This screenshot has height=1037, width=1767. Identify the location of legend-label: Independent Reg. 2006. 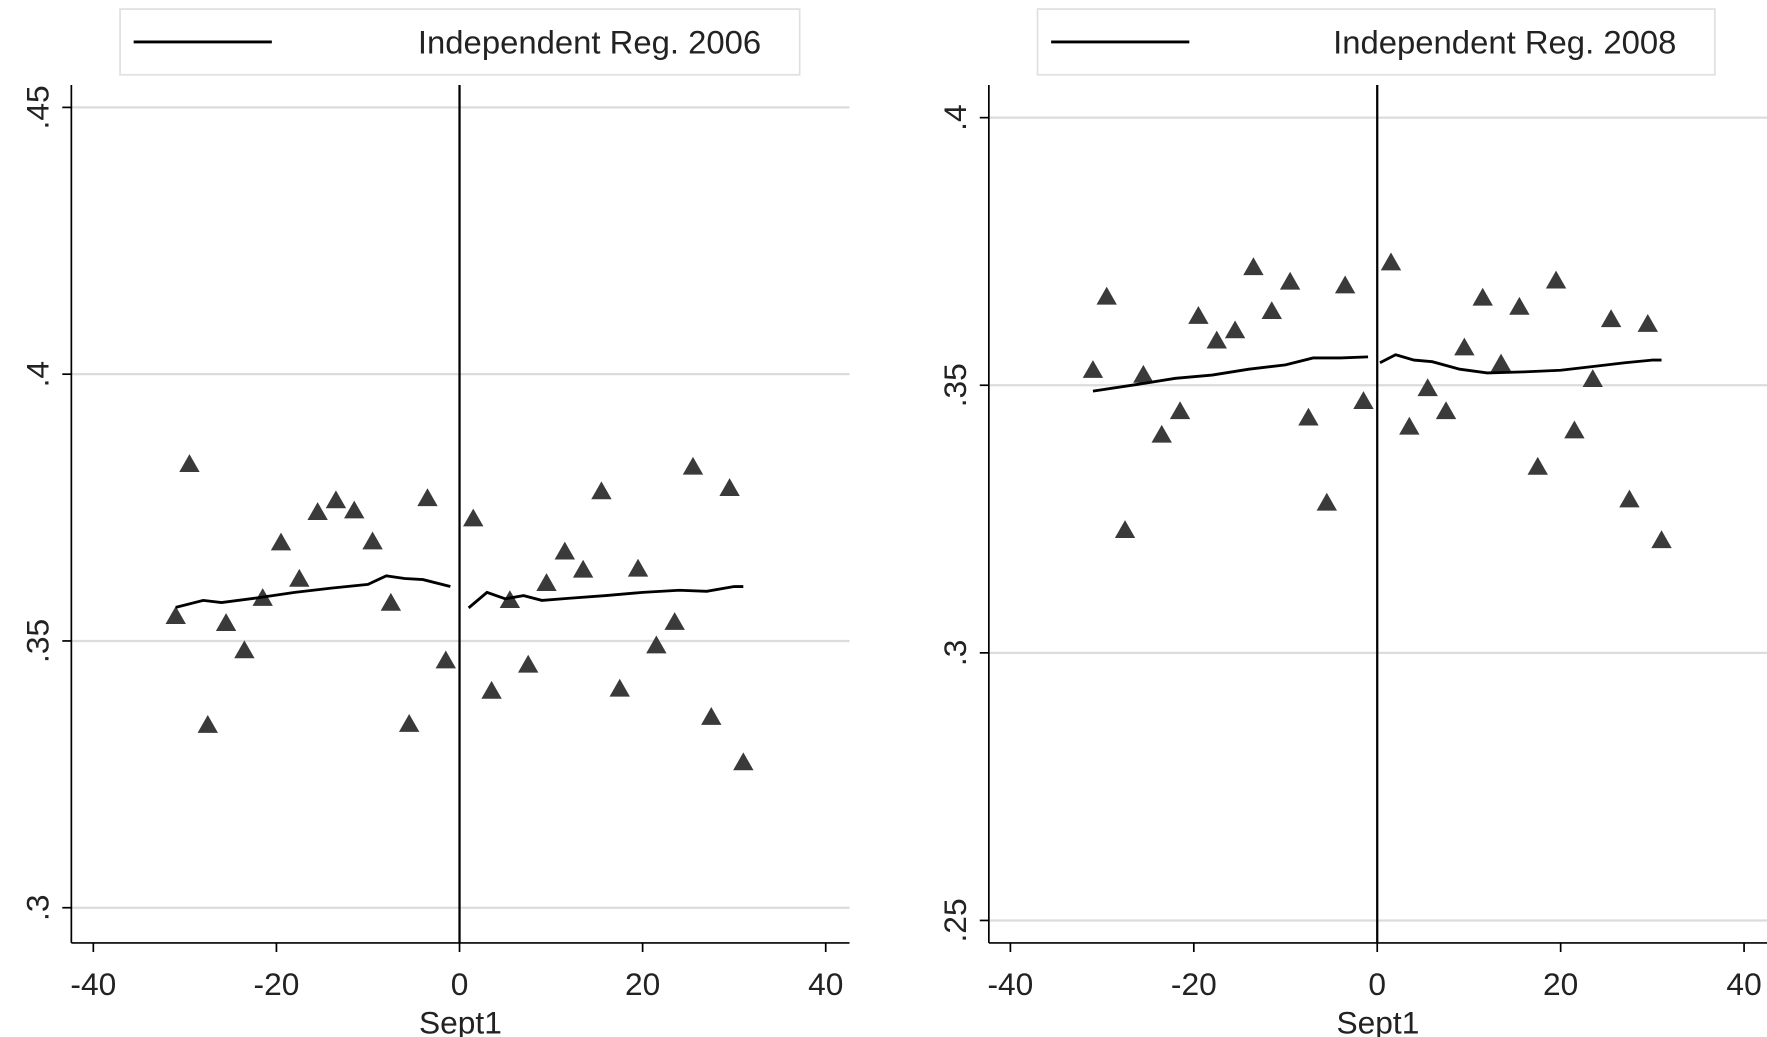
(589, 41).